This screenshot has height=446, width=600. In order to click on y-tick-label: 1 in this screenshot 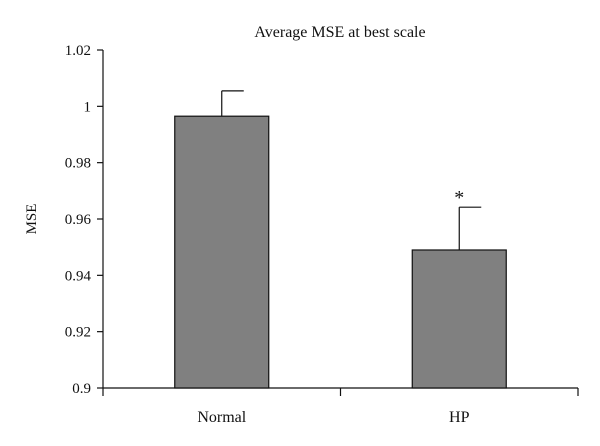, I will do `click(88, 107)`.